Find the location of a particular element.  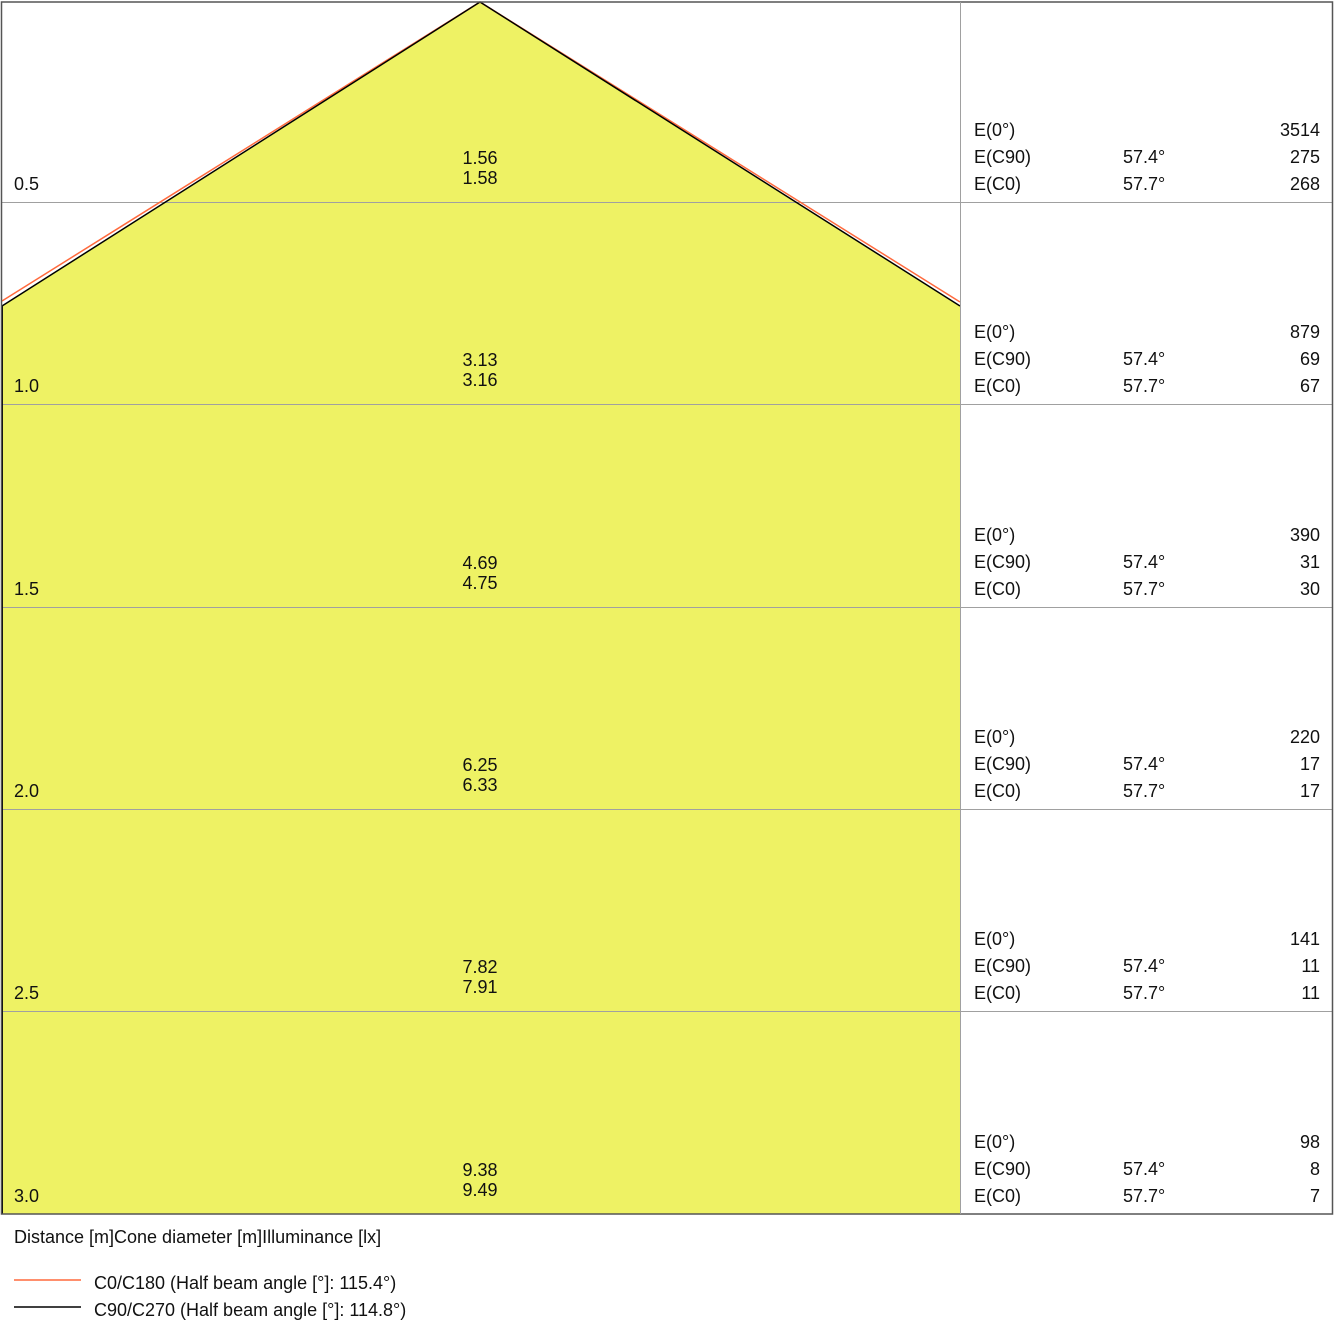

e-c90-value: 31 is located at coordinates (1309, 562).